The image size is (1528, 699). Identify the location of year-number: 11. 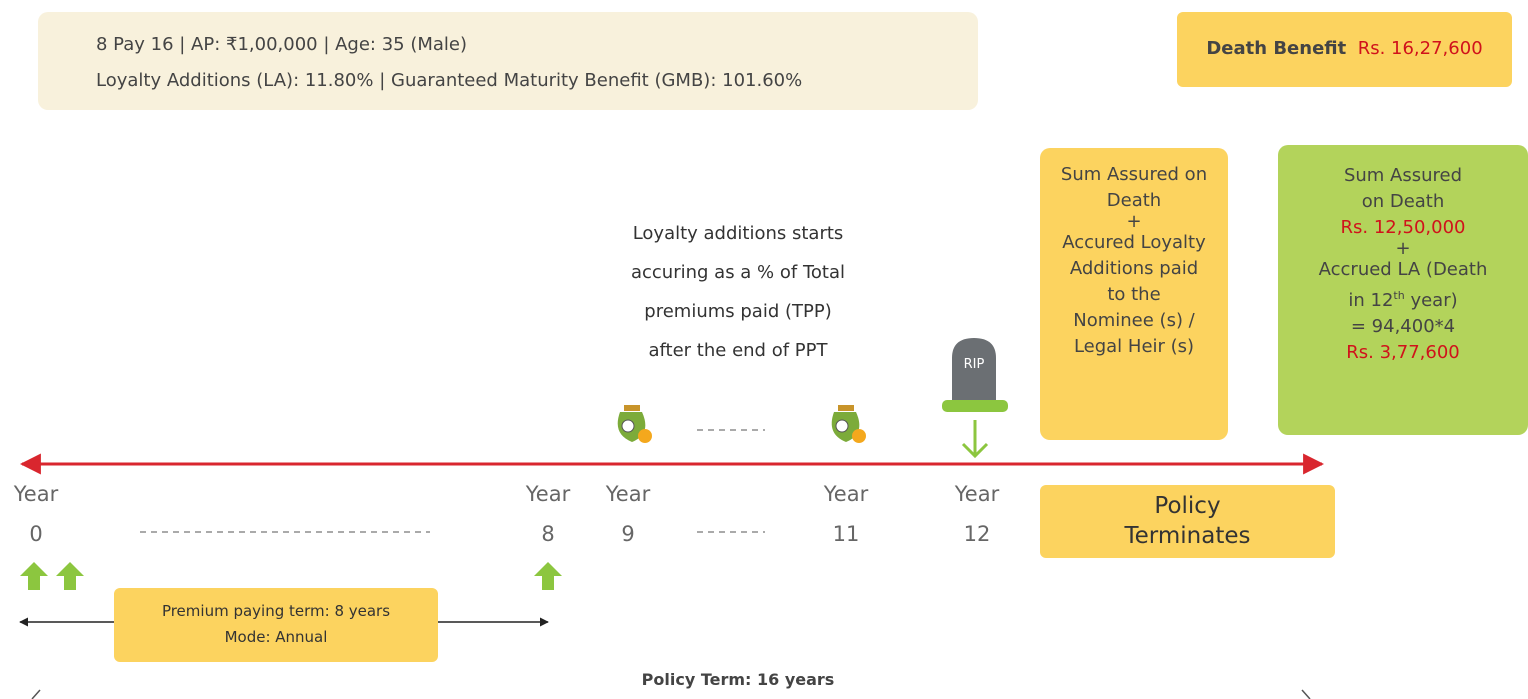
(846, 534).